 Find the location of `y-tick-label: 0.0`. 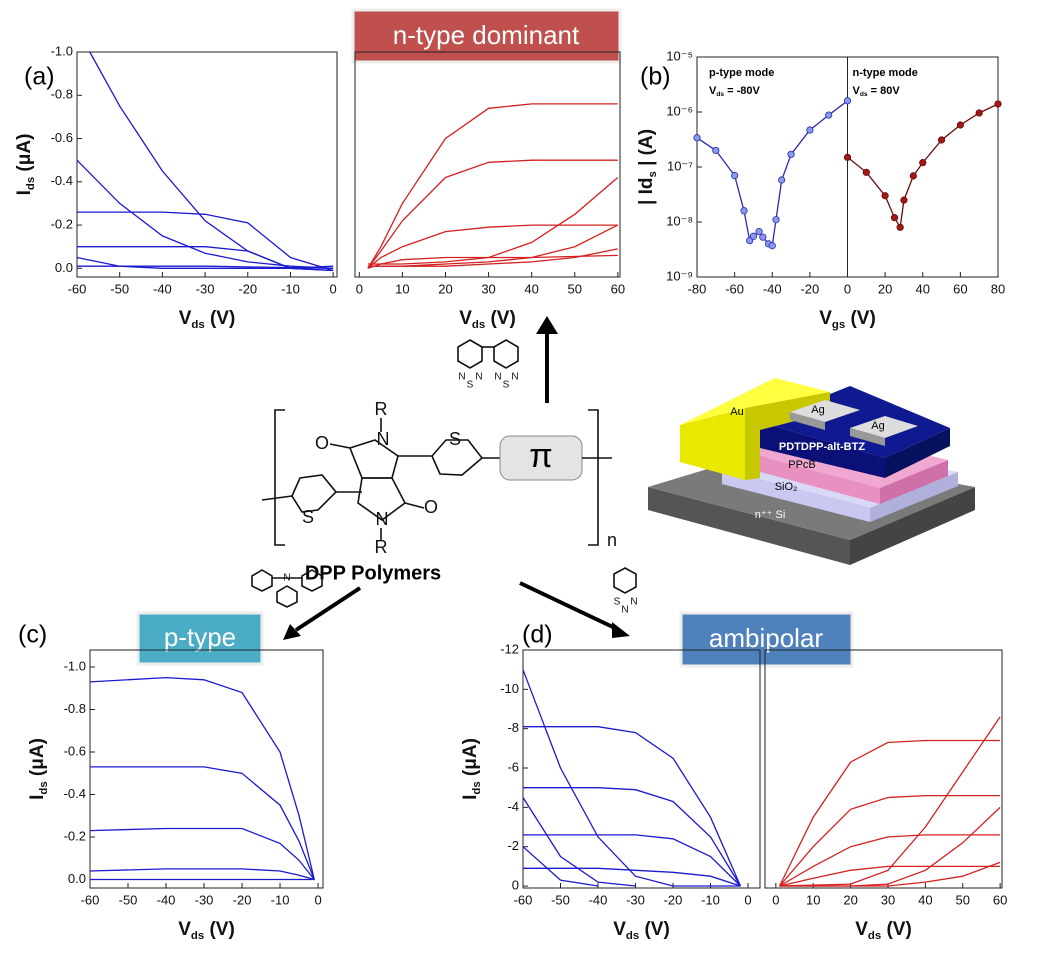

y-tick-label: 0.0 is located at coordinates (77, 878).